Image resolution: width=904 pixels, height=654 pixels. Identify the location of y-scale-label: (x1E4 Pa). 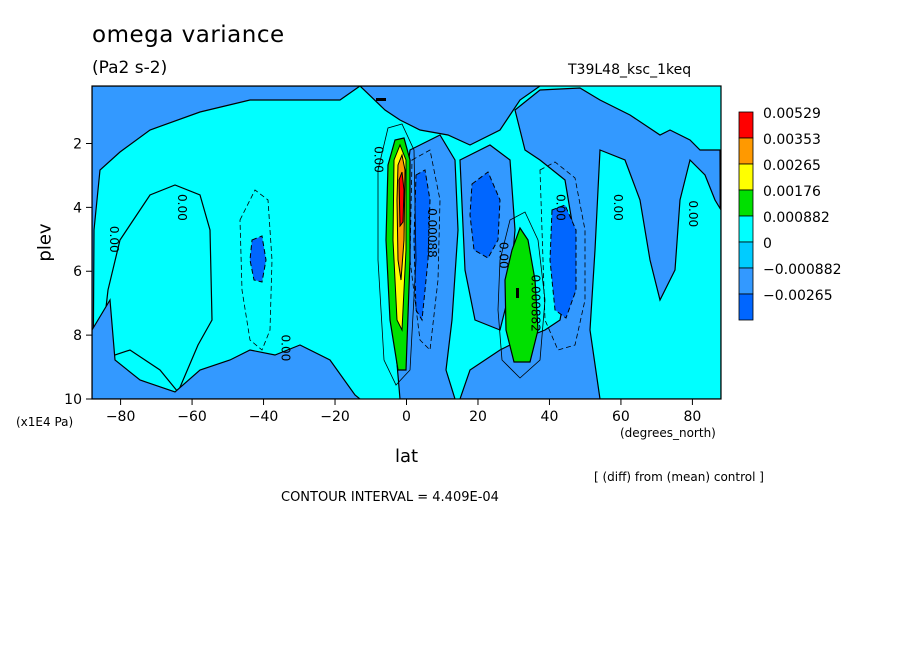
(45, 422).